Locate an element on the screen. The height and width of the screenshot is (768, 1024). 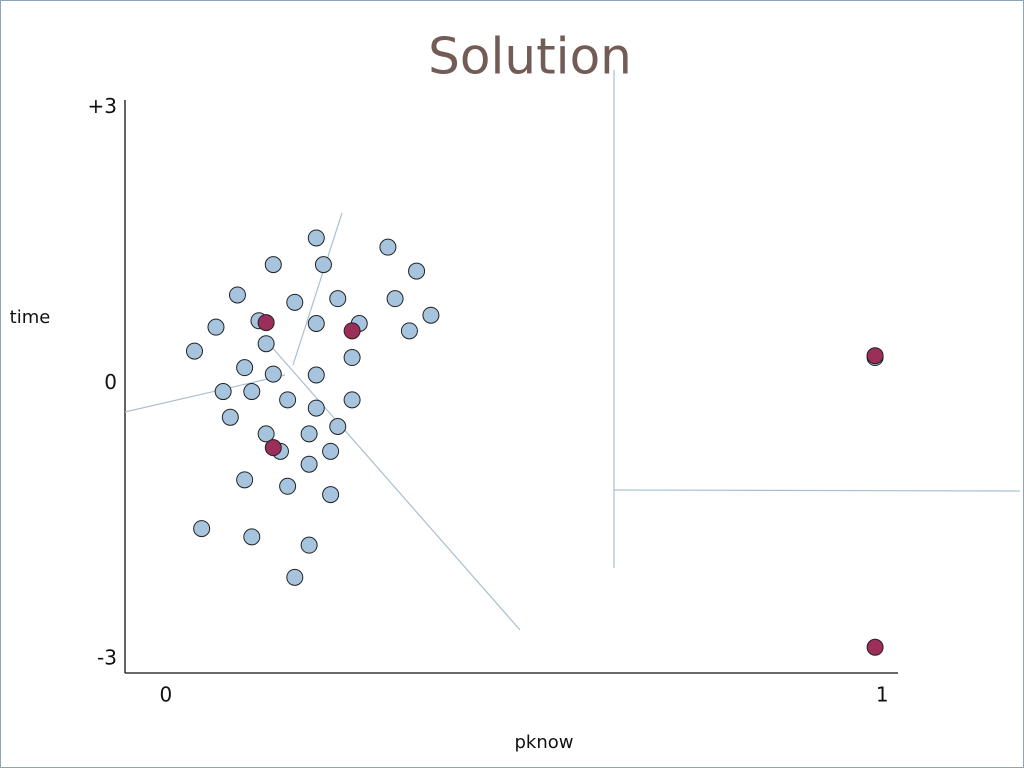
y-tick-label: 0 is located at coordinates (110, 382).